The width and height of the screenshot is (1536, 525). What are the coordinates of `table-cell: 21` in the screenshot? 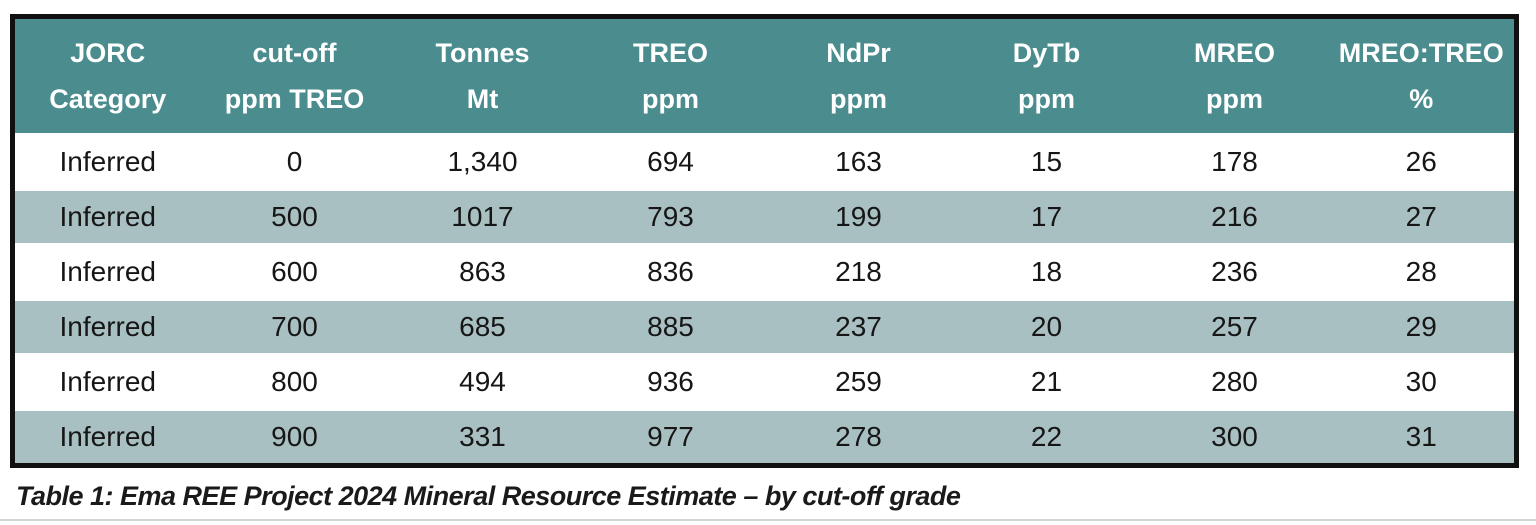 It's located at (1046, 381).